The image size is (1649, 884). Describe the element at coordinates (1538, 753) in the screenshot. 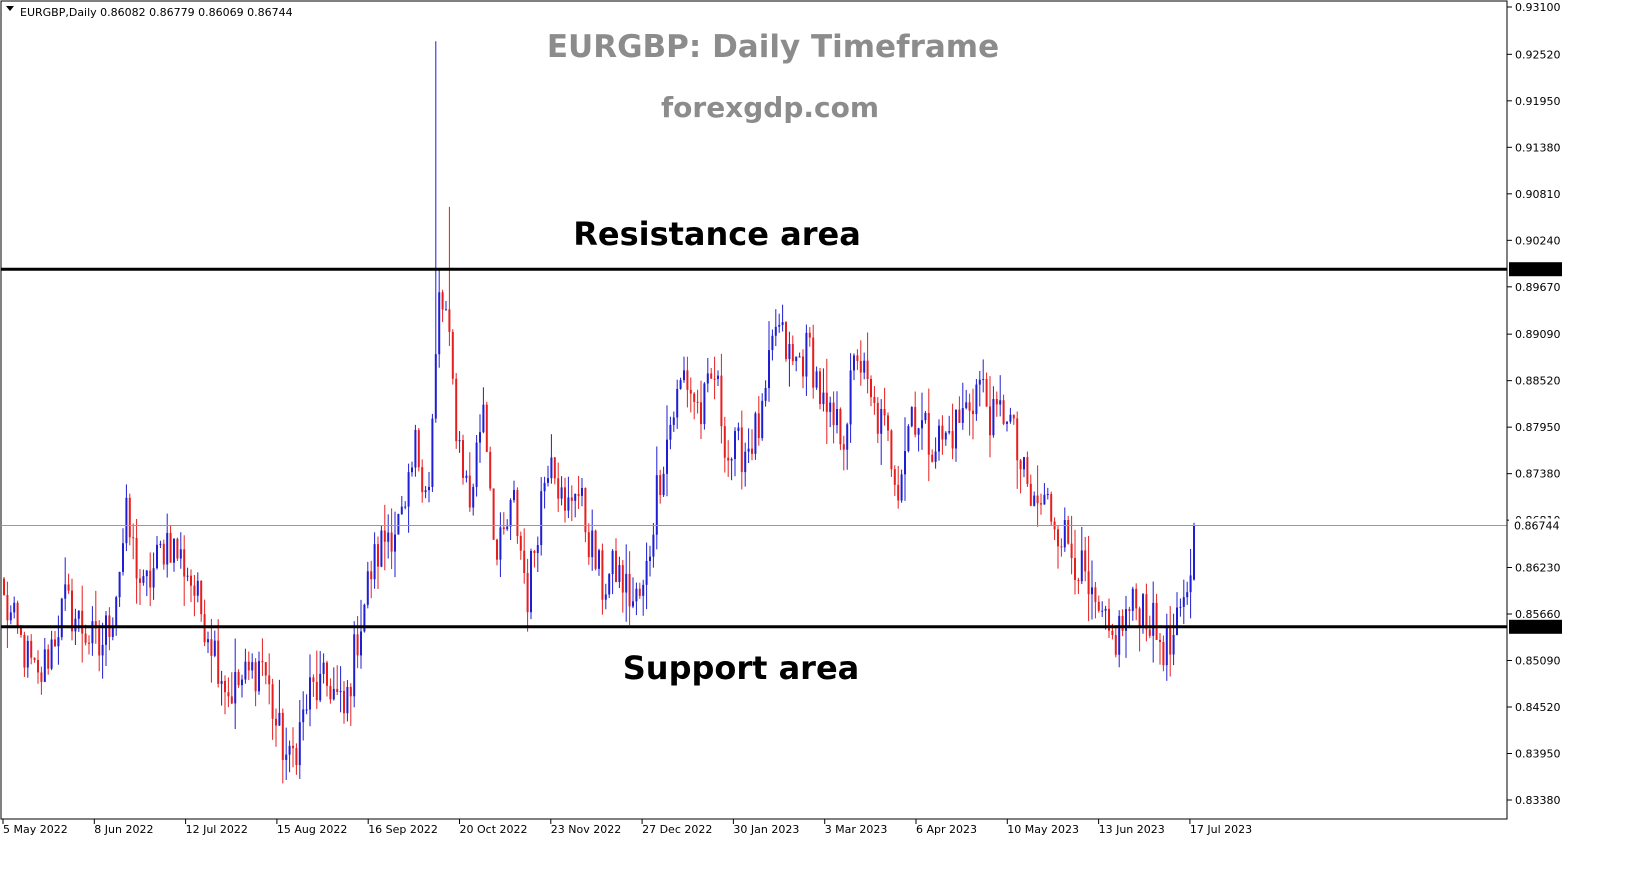

I see `y-tick-label: 0.83950` at that location.